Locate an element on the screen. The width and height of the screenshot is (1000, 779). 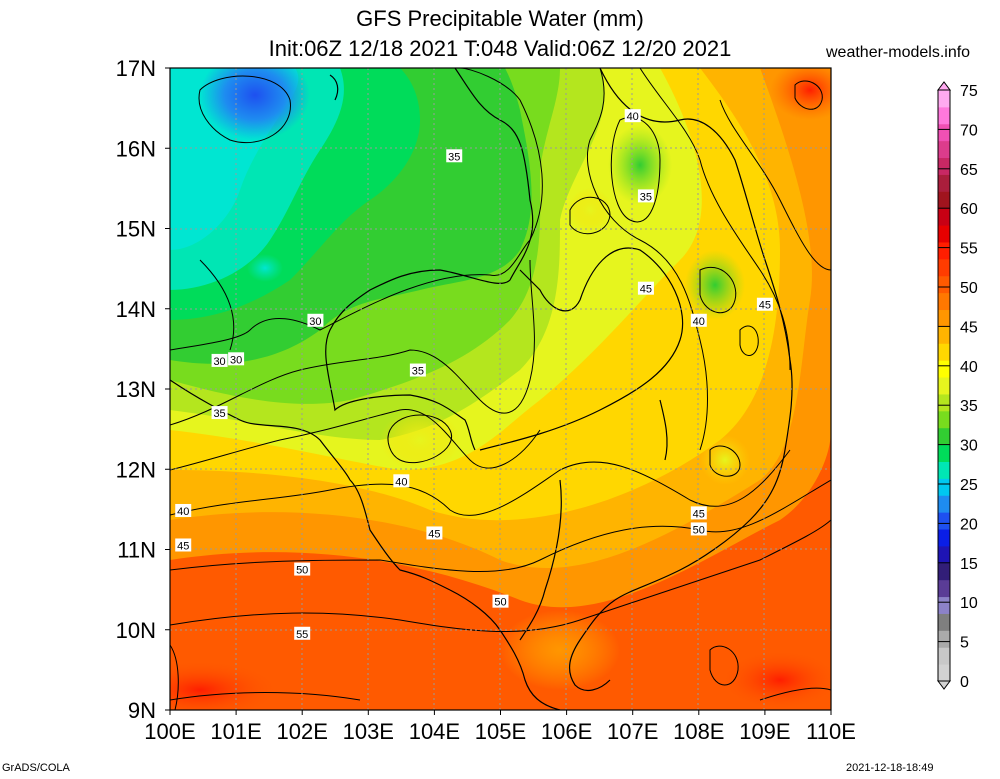
lon-label: 102E is located at coordinates (302, 731).